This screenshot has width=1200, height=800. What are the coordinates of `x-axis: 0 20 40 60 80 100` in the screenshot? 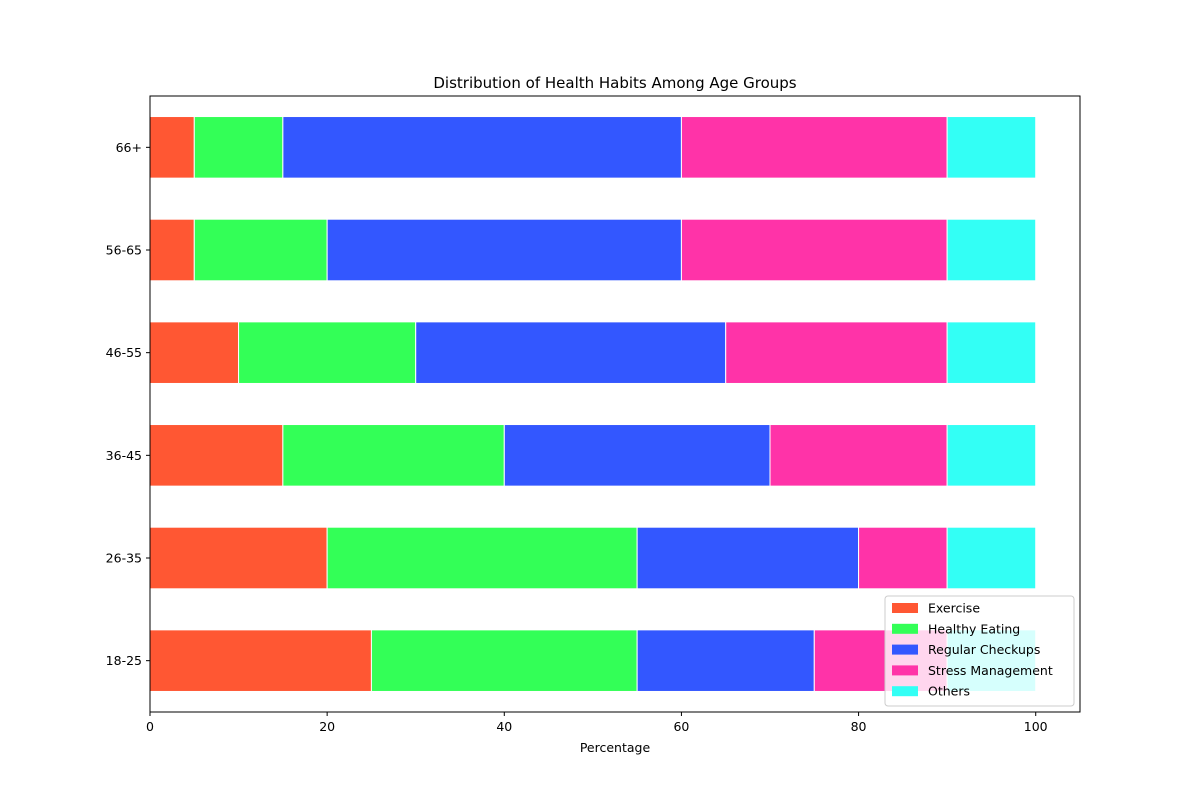 It's located at (597, 723).